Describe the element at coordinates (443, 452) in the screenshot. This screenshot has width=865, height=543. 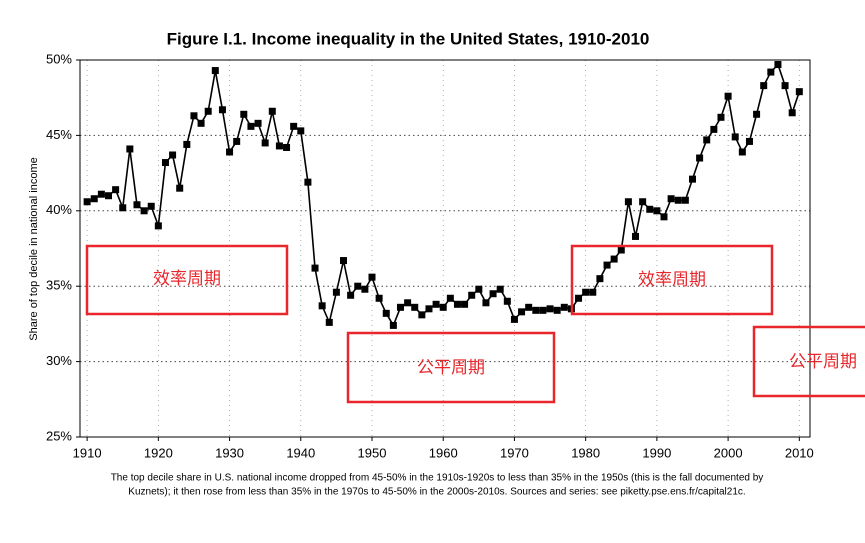
I see `x-tick-label: 1960` at that location.